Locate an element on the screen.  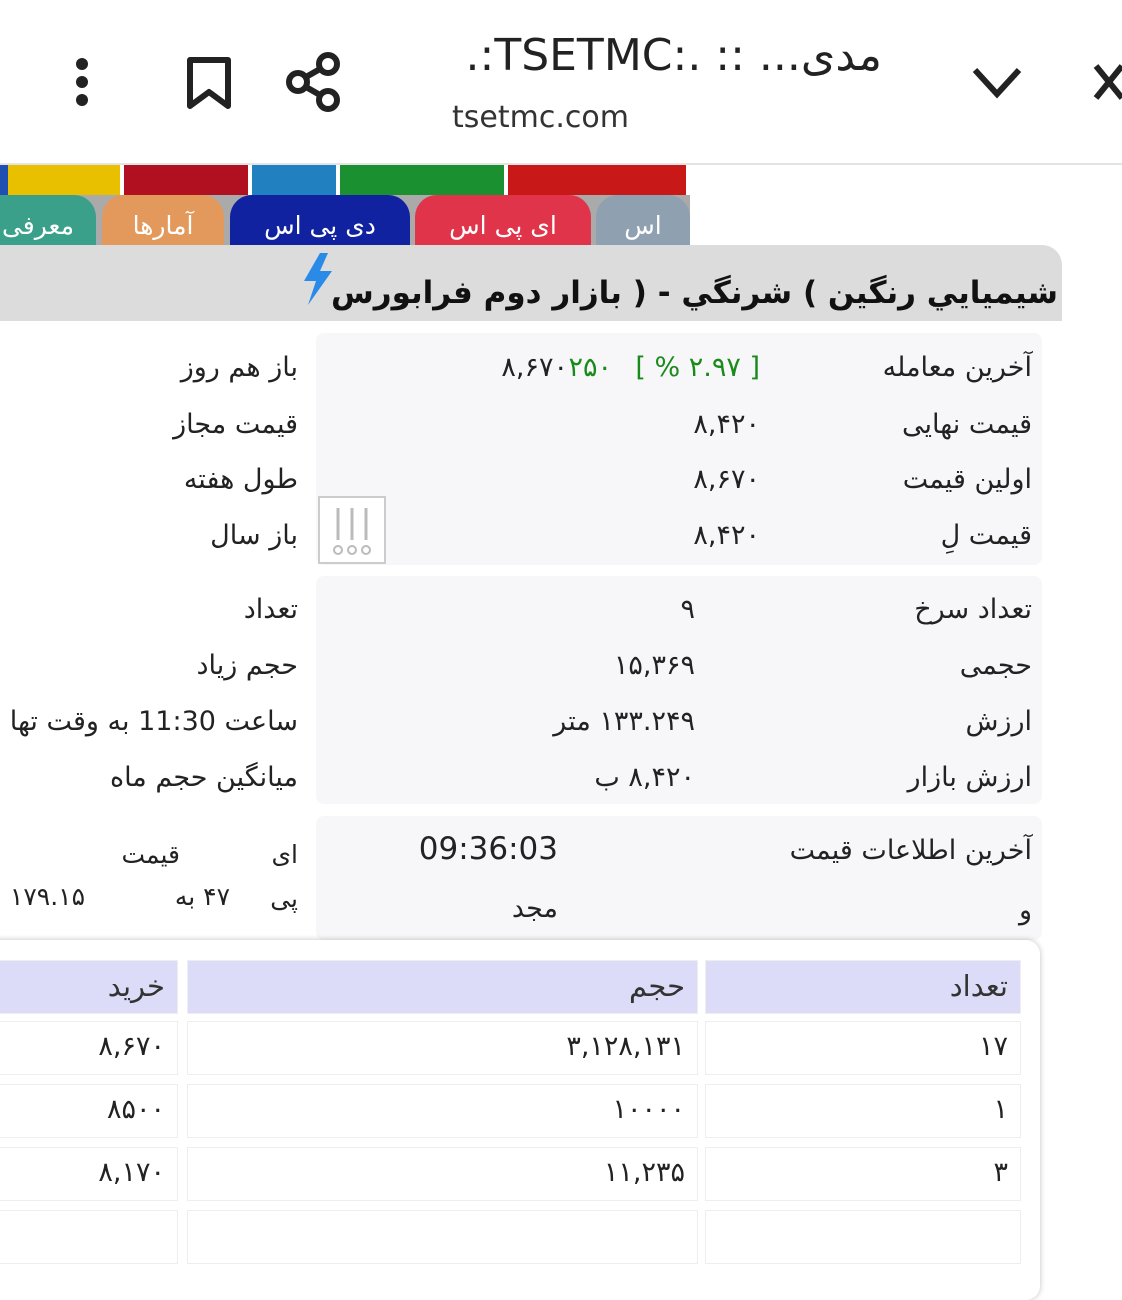
side-label: ۱۷۹.۱۵ is located at coordinates (47, 896).